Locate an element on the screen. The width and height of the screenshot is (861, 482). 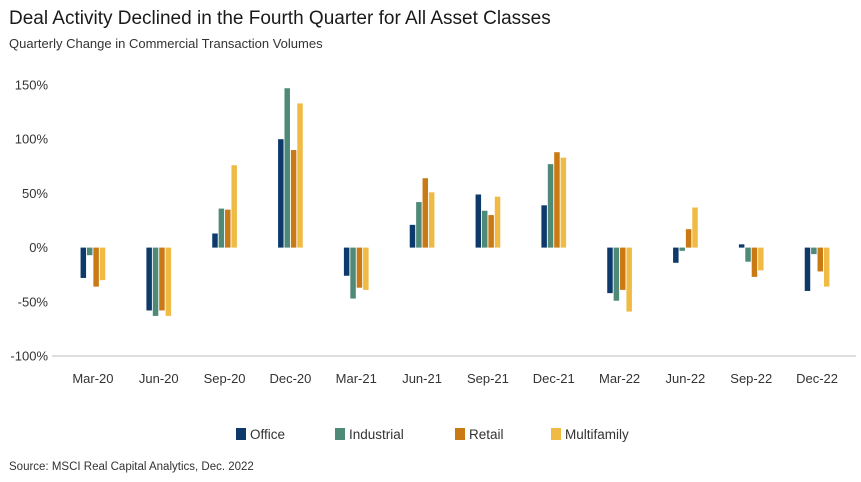
legend-item-industrial: Industrial is located at coordinates (369, 434).